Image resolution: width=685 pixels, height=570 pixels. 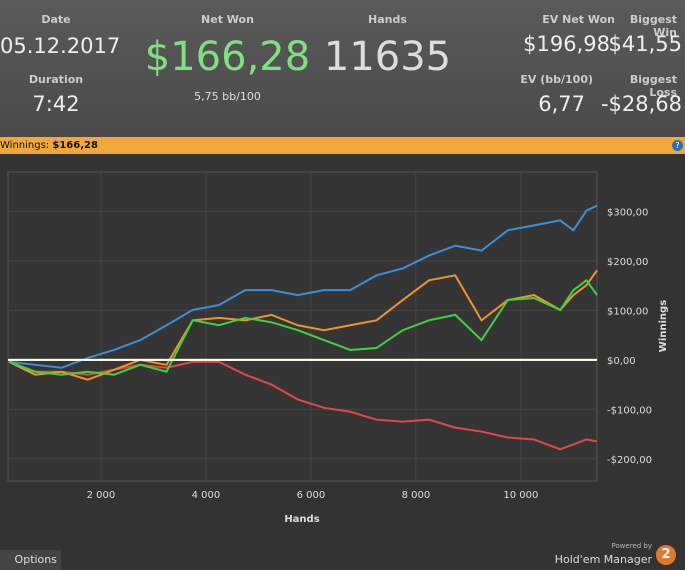 What do you see at coordinates (631, 546) in the screenshot?
I see `powered-by: Powered by` at bounding box center [631, 546].